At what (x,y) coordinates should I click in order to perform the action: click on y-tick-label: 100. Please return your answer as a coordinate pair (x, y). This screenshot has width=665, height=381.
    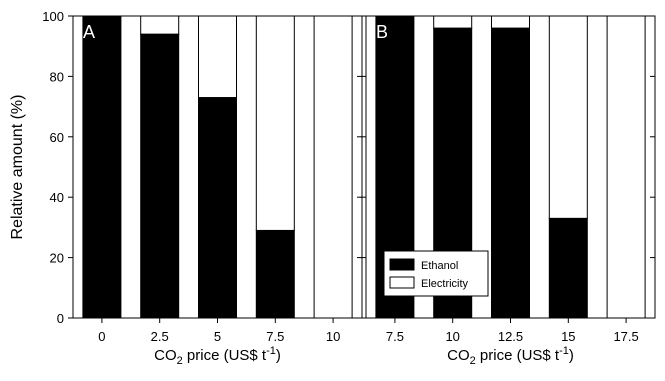
    Looking at the image, I should click on (53, 16).